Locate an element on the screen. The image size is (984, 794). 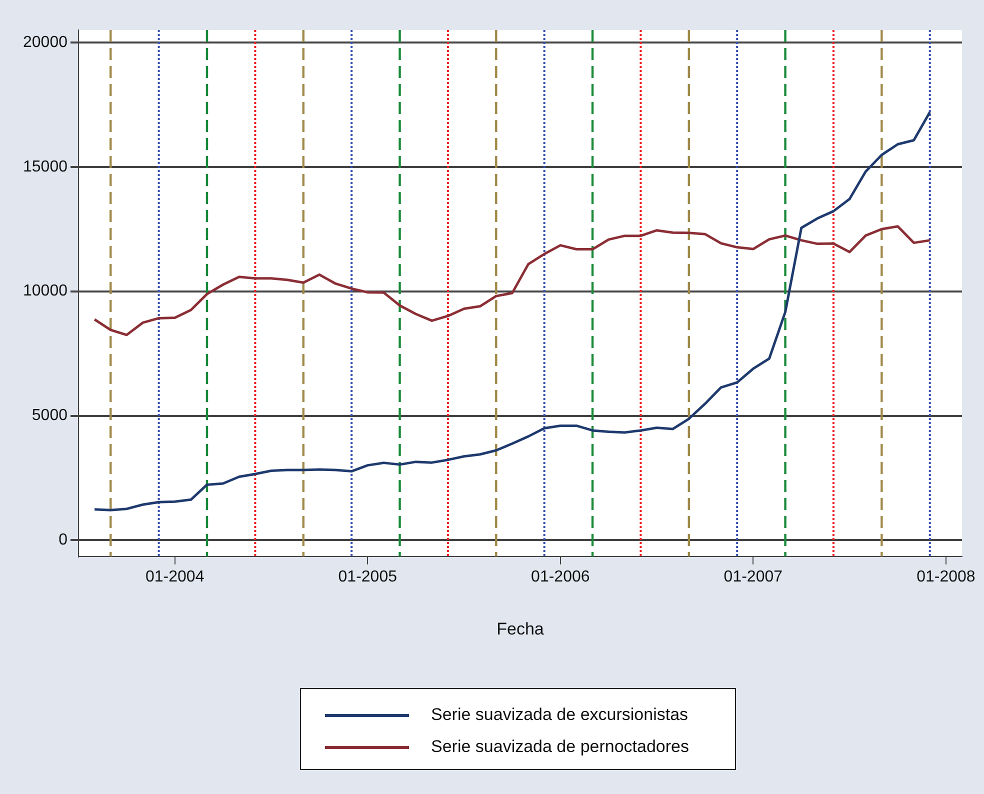
x-tick-label: 01-2007 is located at coordinates (753, 577).